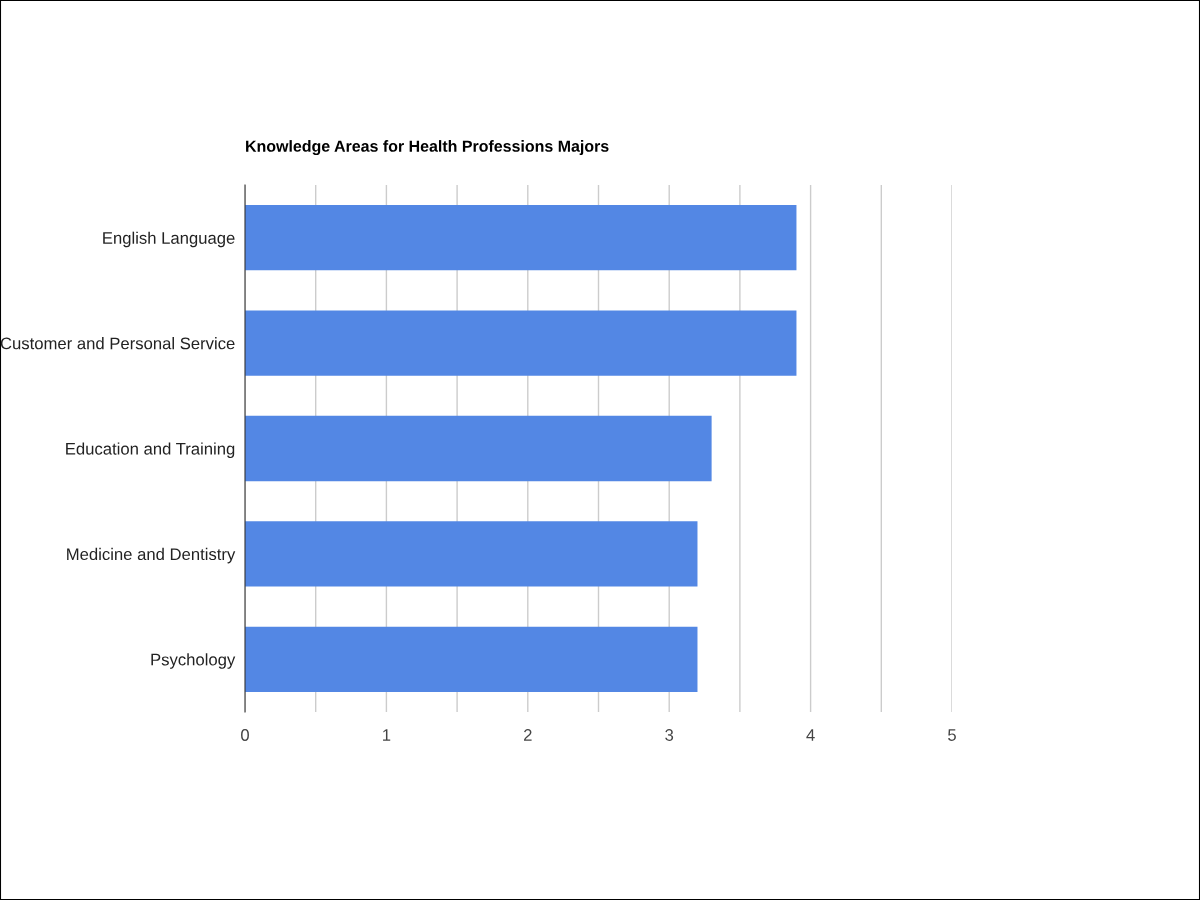 The image size is (1200, 900). What do you see at coordinates (387, 735) in the screenshot?
I see `x-tick-label: 1` at bounding box center [387, 735].